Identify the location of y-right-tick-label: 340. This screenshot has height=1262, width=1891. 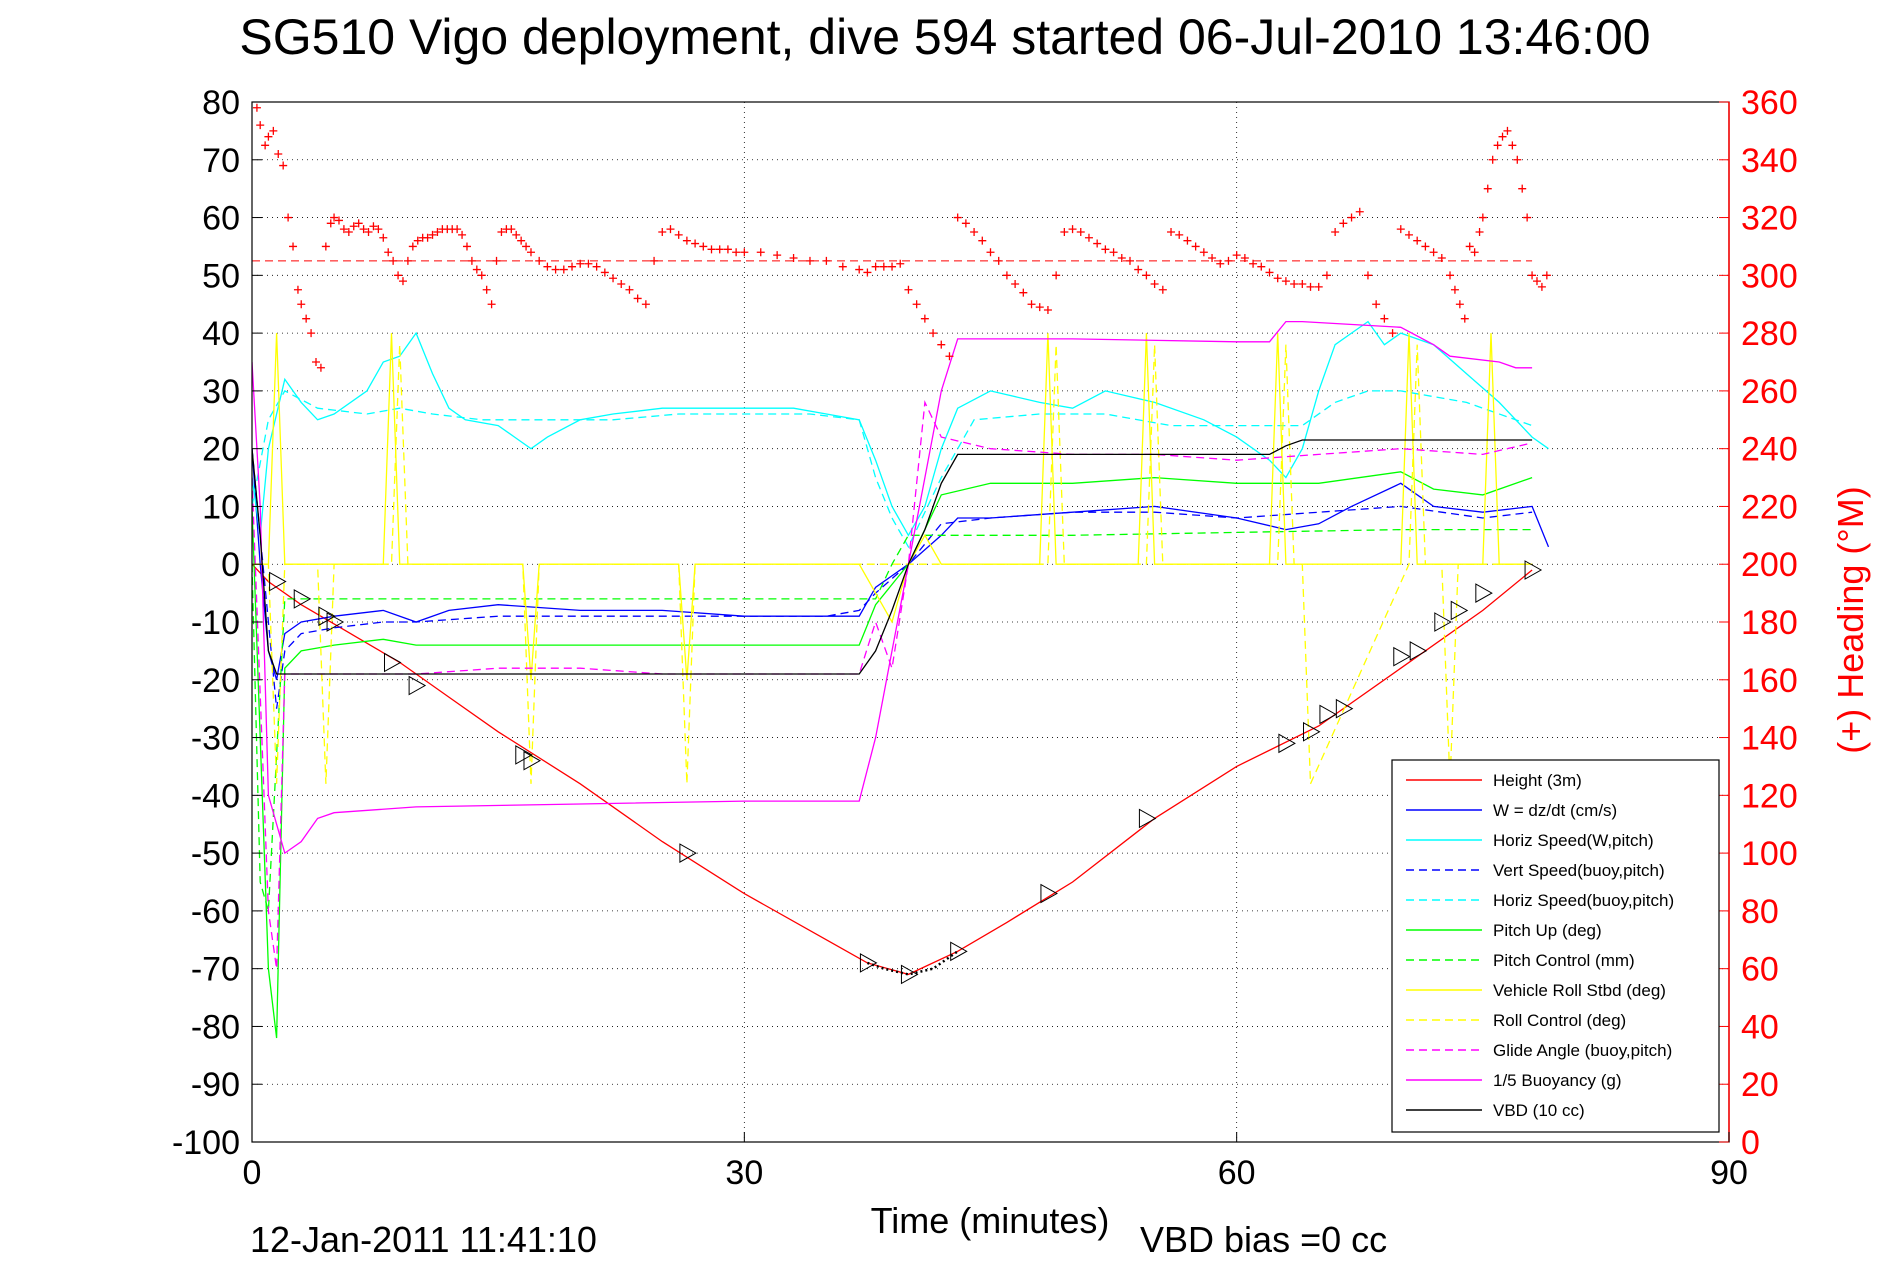
(1769, 161).